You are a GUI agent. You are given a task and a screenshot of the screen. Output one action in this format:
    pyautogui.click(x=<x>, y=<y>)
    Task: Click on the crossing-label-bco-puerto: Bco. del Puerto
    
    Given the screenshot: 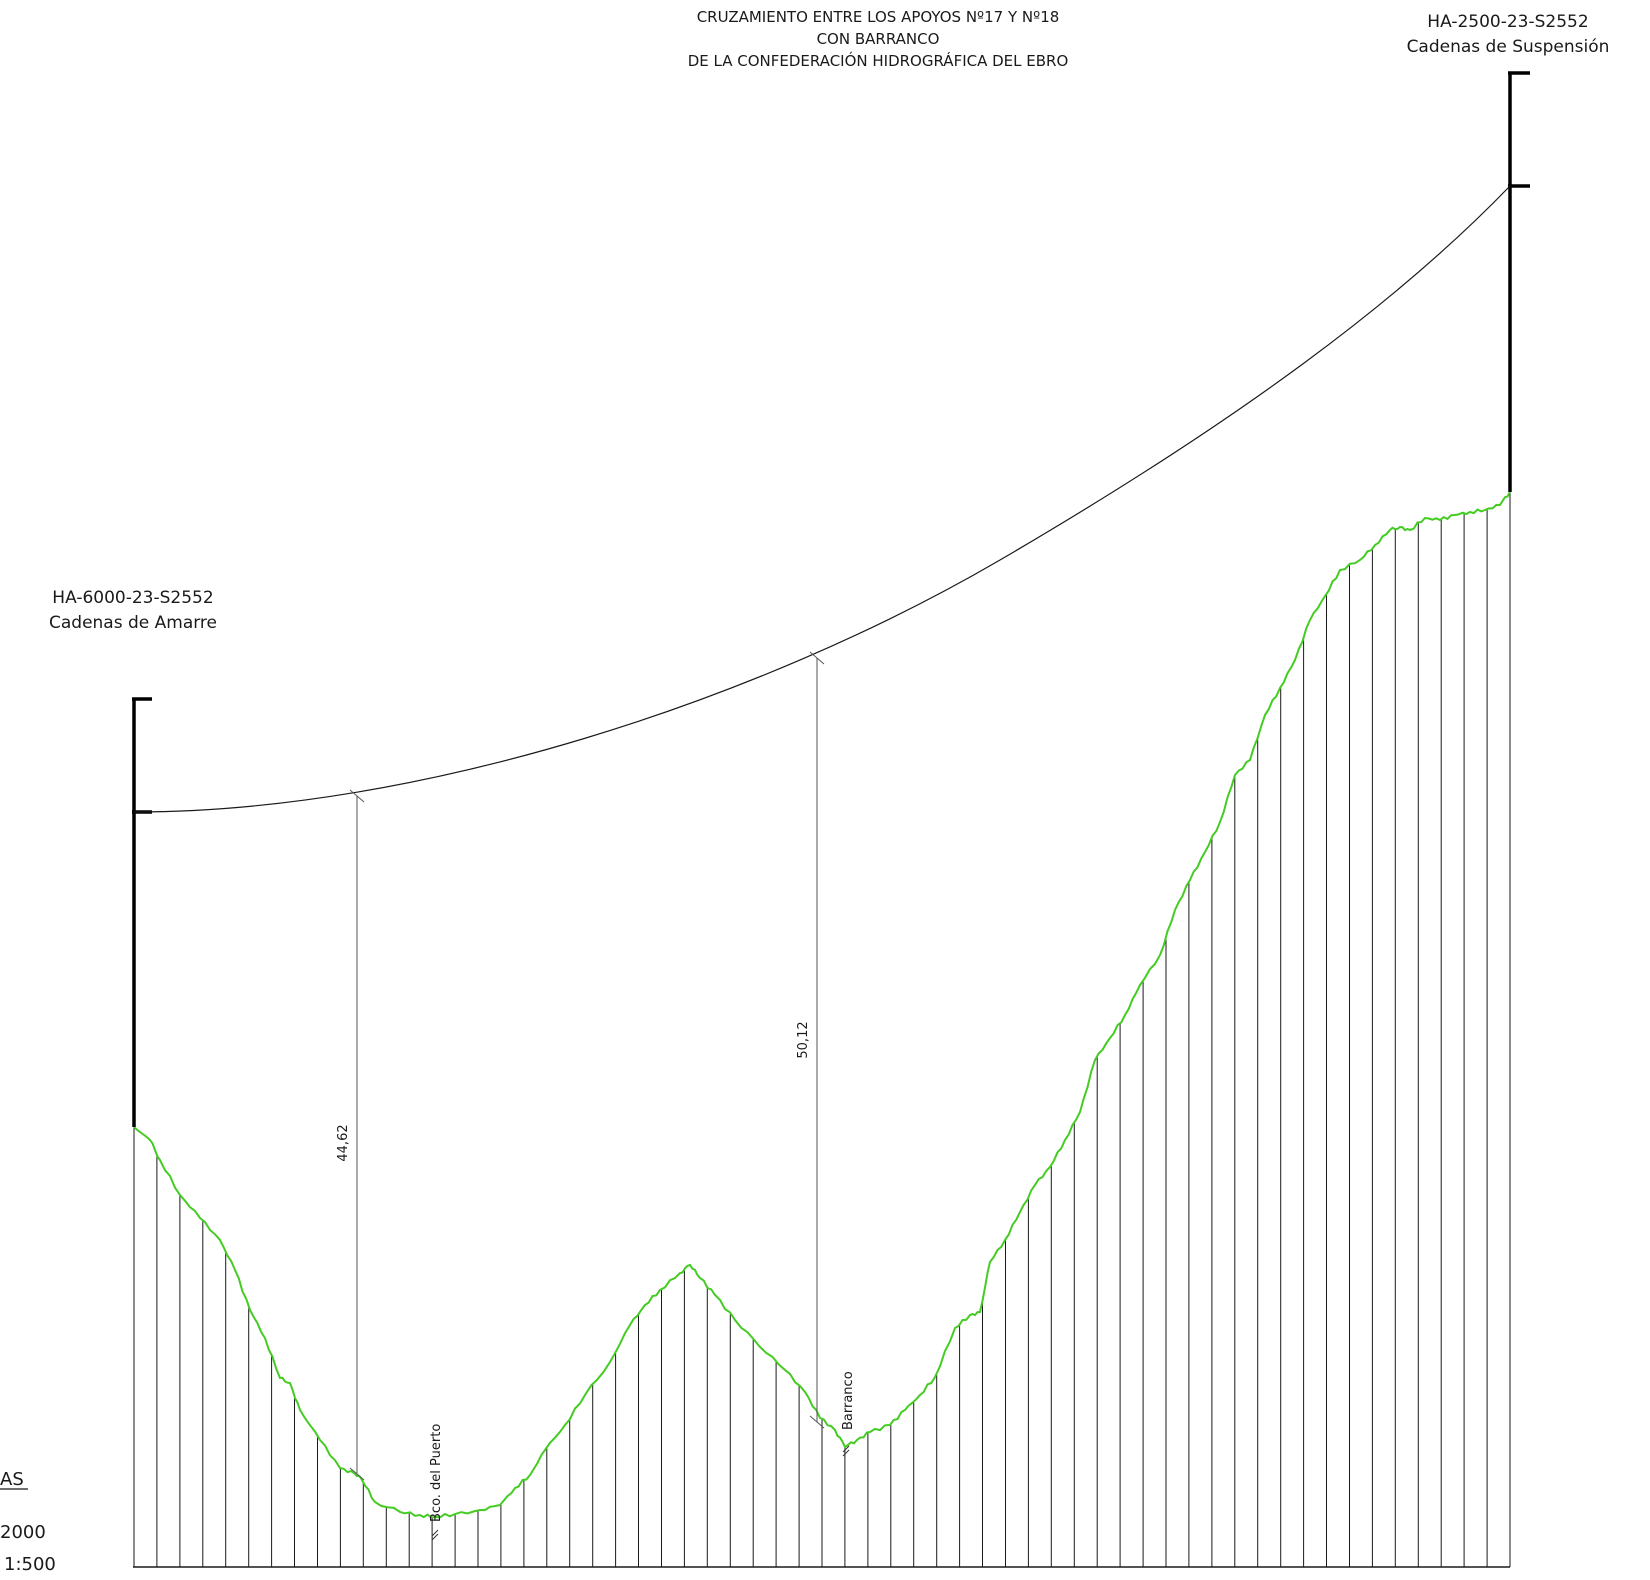 What is the action you would take?
    pyautogui.click(x=436, y=1473)
    